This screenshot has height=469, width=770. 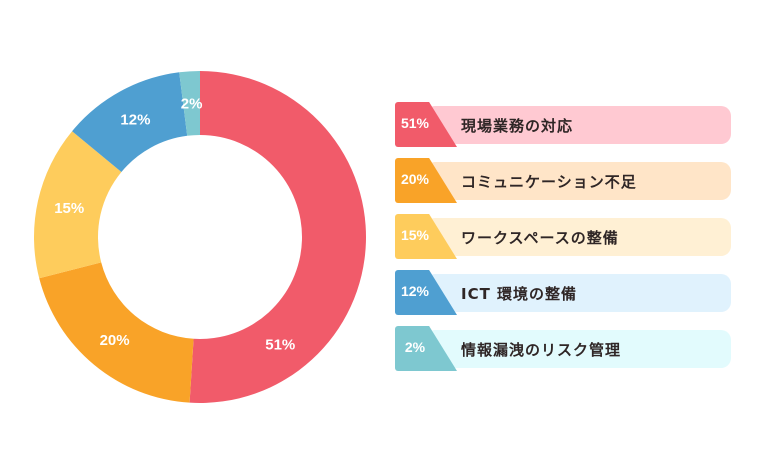 I want to click on legend-value: 20%, so click(x=415, y=179).